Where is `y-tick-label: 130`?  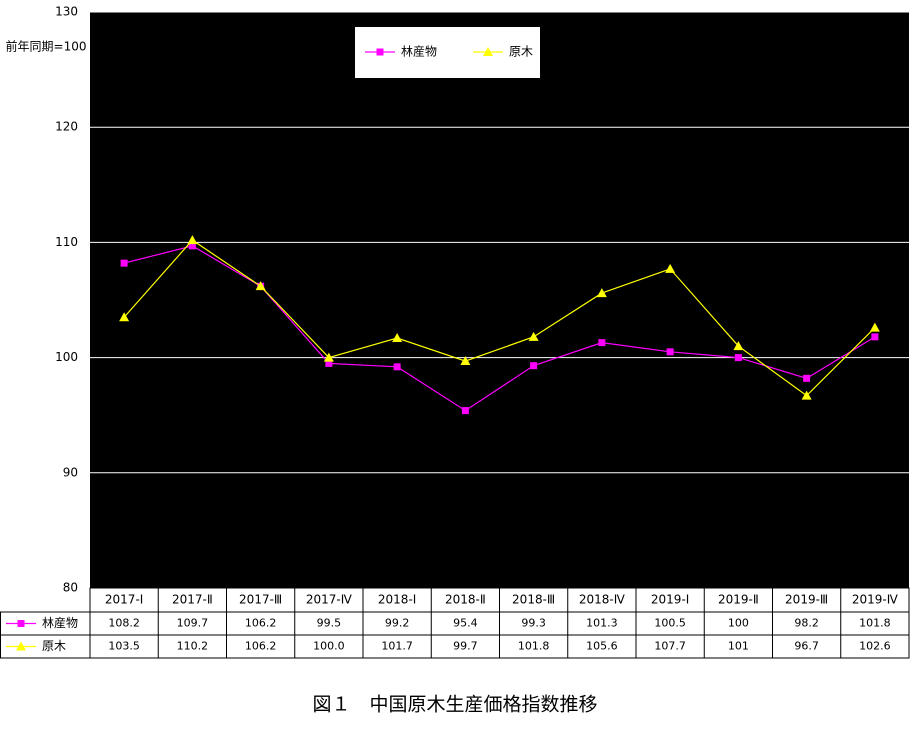 y-tick-label: 130 is located at coordinates (66, 12).